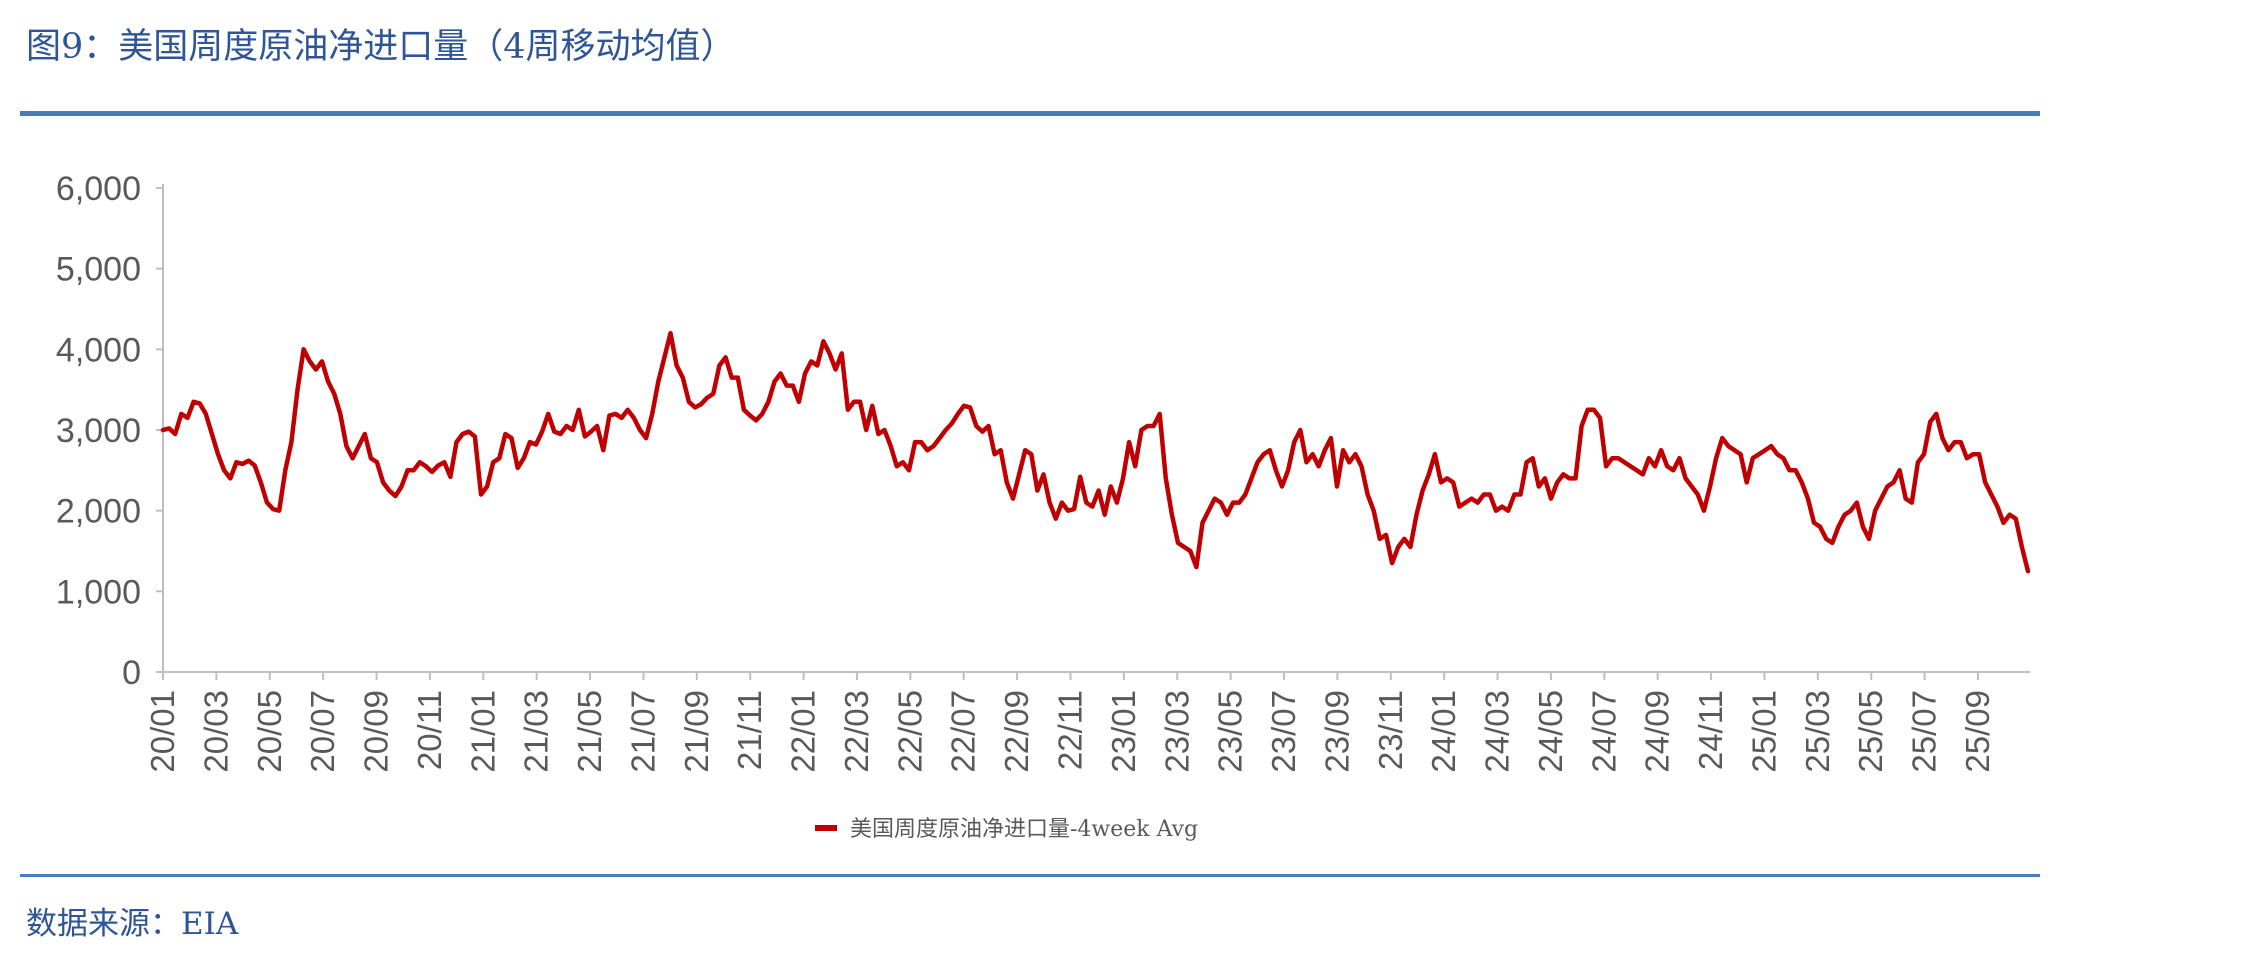 This screenshot has width=2247, height=953. I want to click on x-tick-label: 22/01, so click(803, 731).